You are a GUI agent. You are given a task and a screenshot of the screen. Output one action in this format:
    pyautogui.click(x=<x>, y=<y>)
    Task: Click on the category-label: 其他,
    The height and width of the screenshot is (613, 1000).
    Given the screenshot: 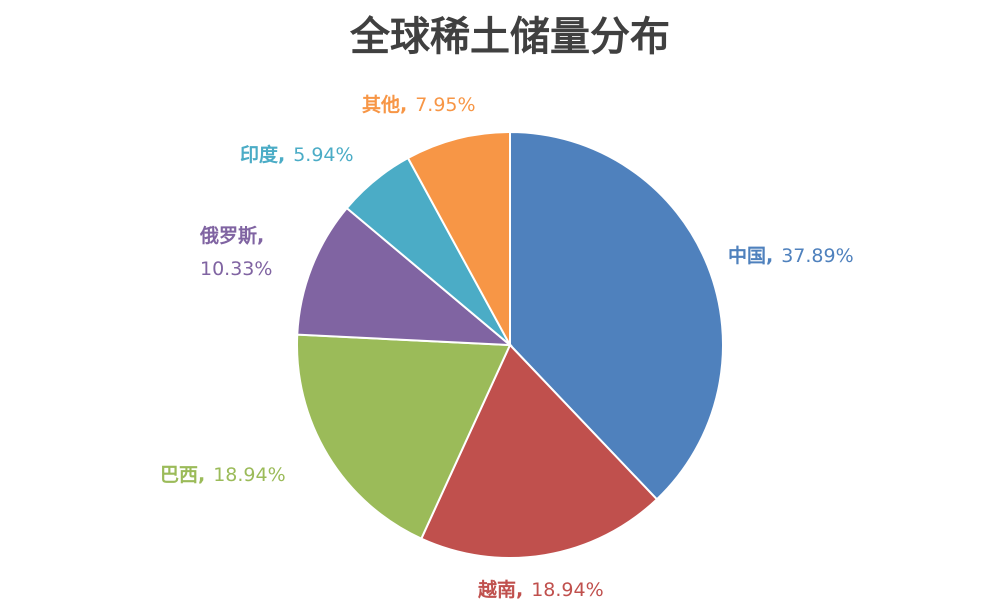 What is the action you would take?
    pyautogui.click(x=384, y=104)
    